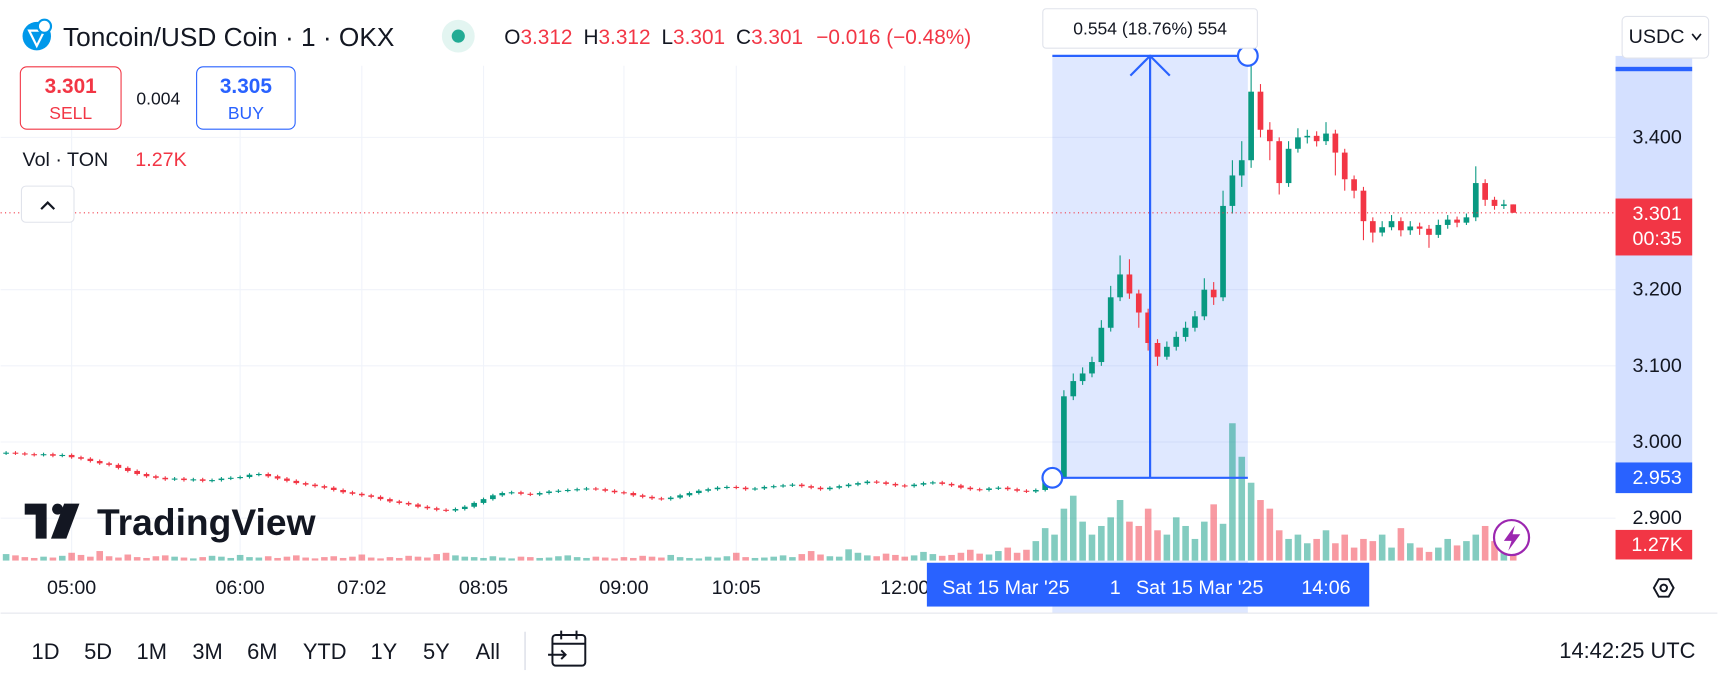 This screenshot has height=681, width=1718. I want to click on buy-price: 3.305, so click(246, 86).